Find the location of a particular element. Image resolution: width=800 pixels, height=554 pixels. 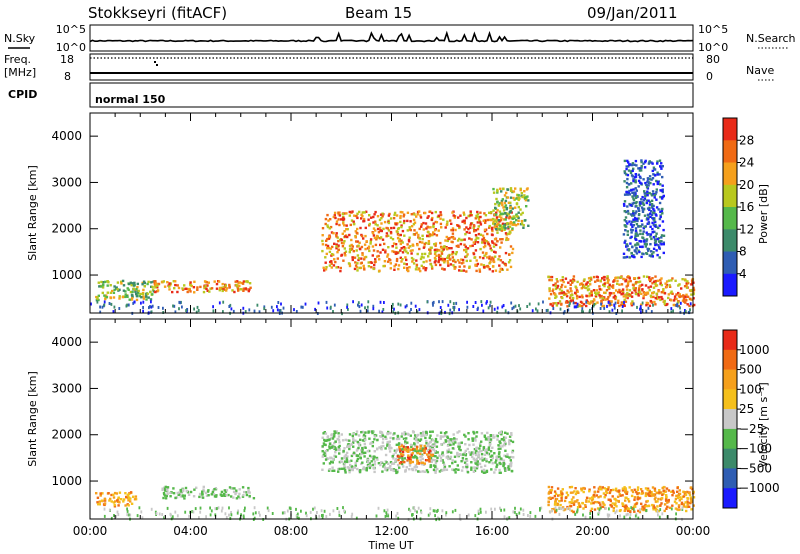

velocity-ytick-label: 2000 is located at coordinates (66, 435).